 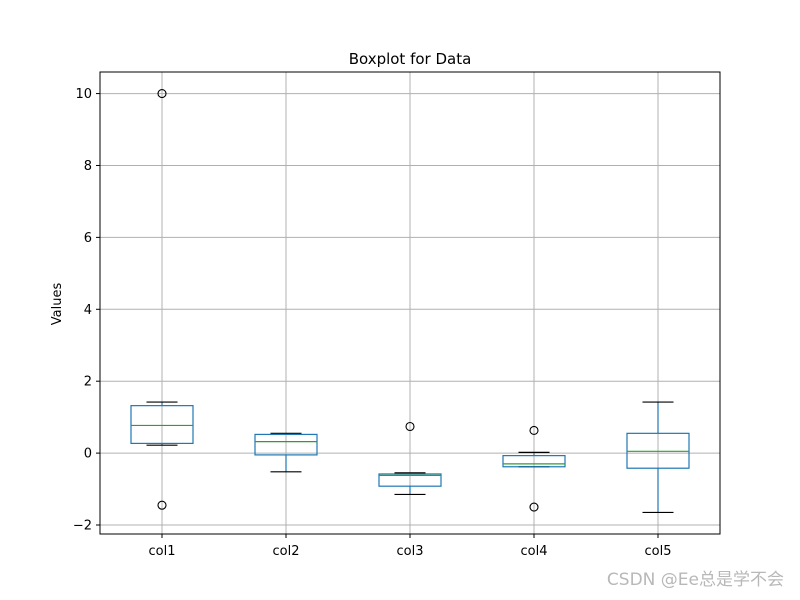 What do you see at coordinates (83, 94) in the screenshot?
I see `y-tick-label: 10` at bounding box center [83, 94].